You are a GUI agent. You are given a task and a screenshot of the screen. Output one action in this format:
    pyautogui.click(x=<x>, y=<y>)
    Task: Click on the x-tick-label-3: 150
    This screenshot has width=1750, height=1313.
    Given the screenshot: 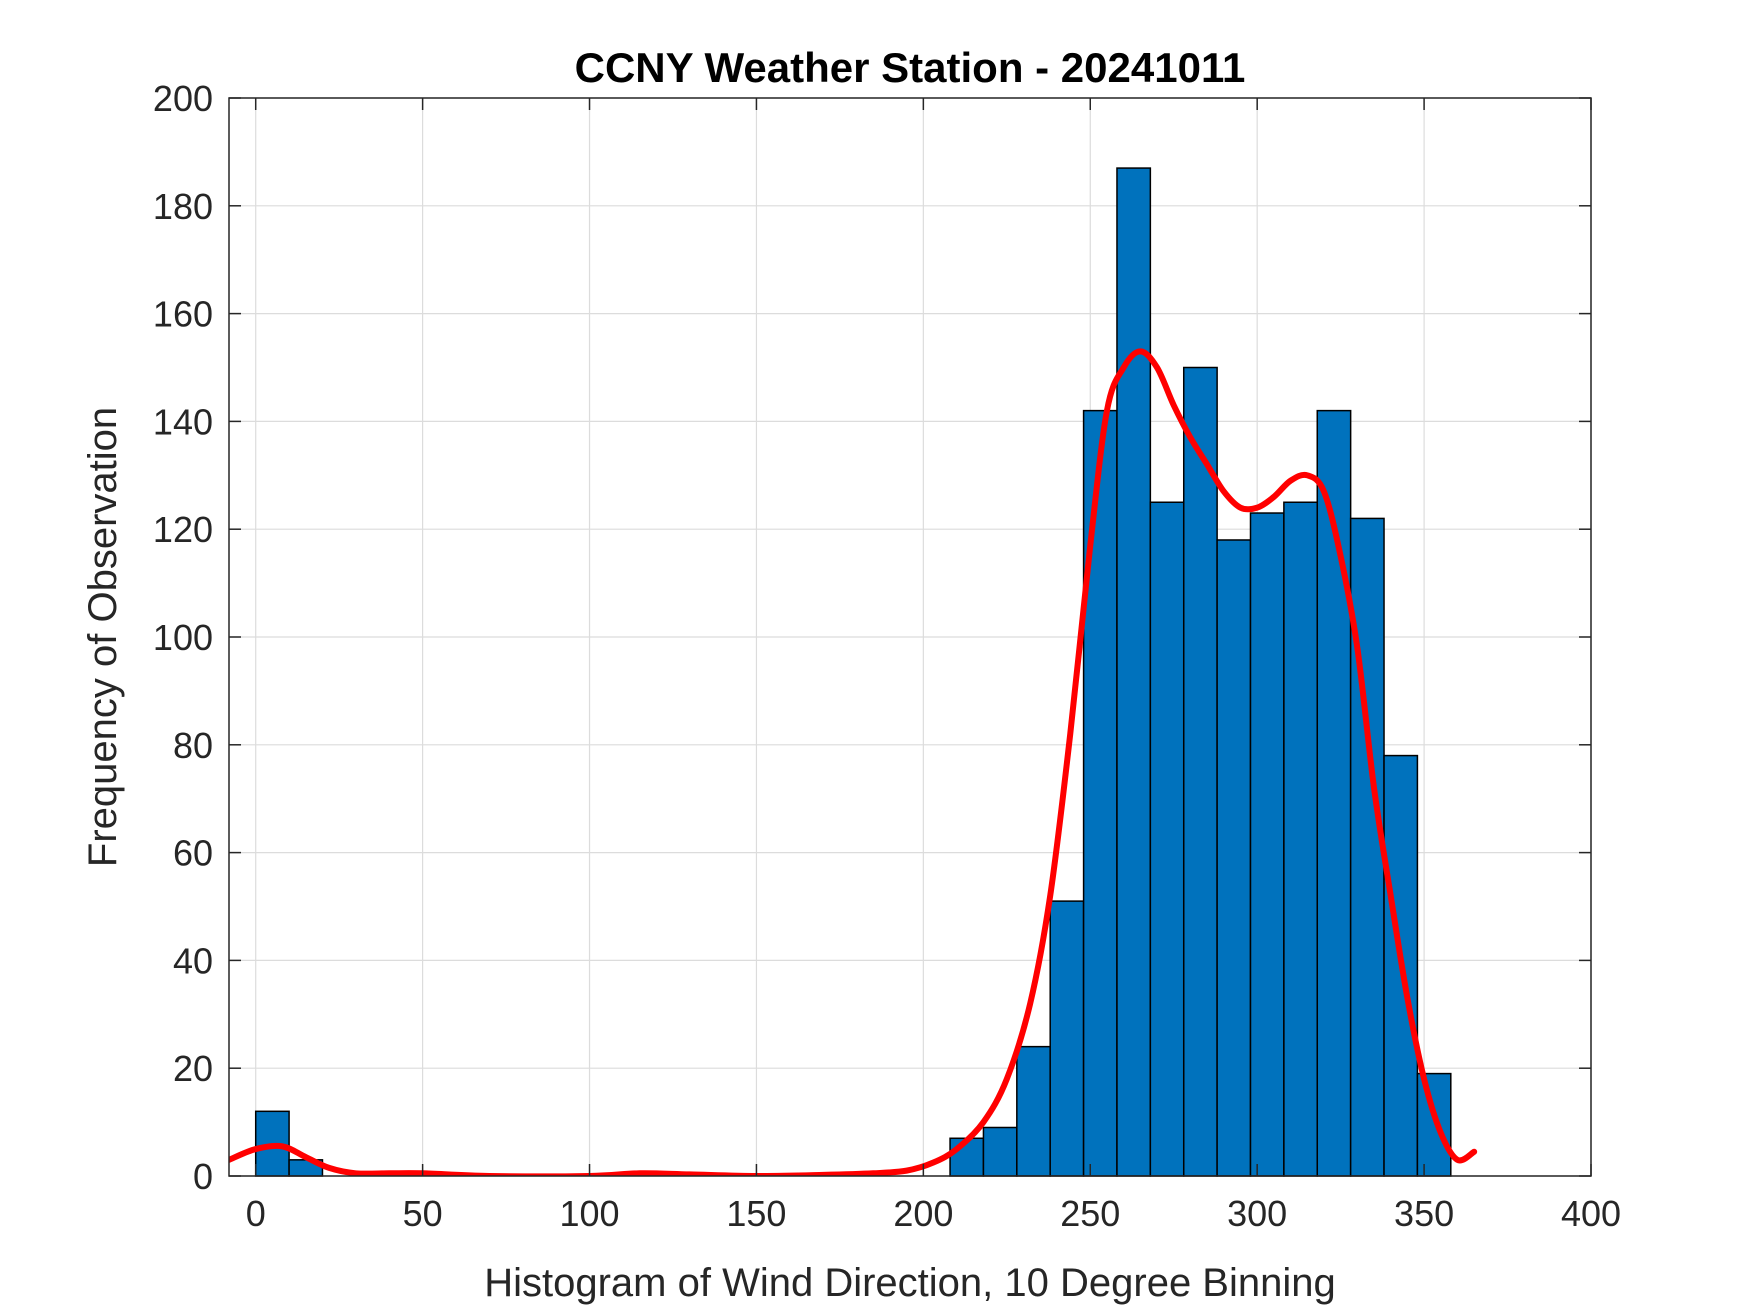 What is the action you would take?
    pyautogui.click(x=756, y=1213)
    